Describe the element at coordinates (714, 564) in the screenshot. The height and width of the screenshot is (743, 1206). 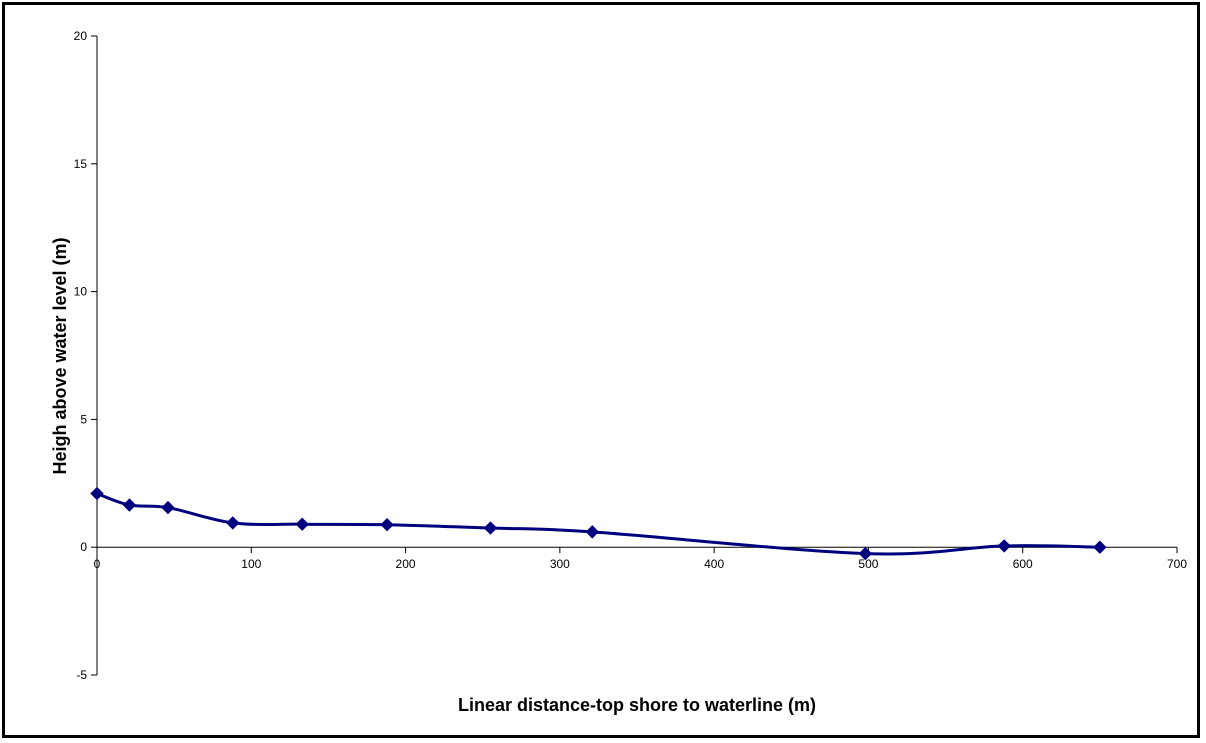
I see `x-tick-label: 400` at that location.